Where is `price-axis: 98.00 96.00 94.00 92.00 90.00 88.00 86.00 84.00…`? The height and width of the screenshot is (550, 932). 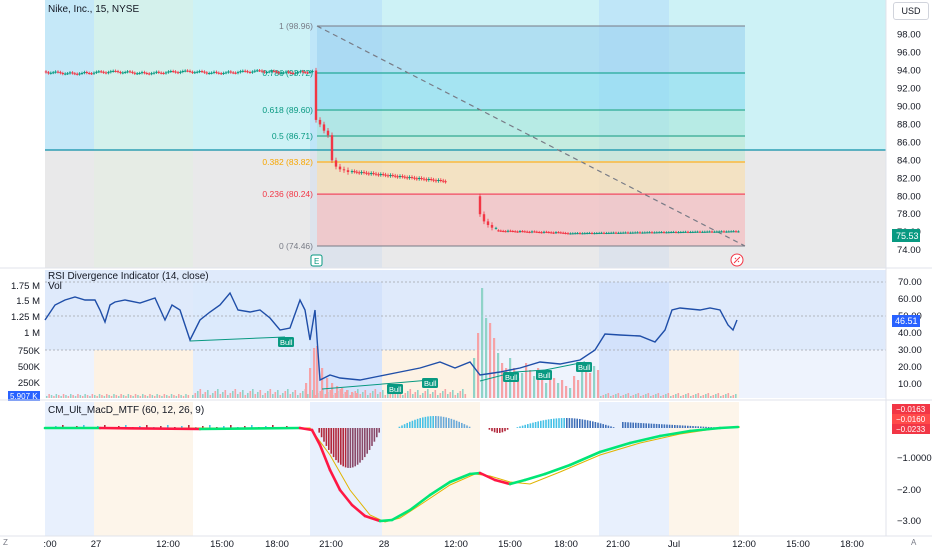
price-axis: 98.00 96.00 94.00 92.00 90.00 88.00 86.00 84.00… is located at coordinates (909, 143).